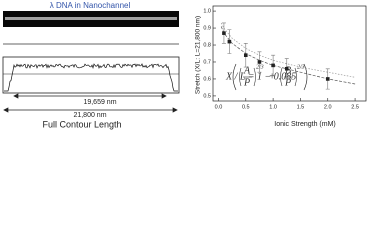 Image resolution: width=374 pixels, height=240 pixels. Describe the element at coordinates (272, 76) in the screenshot. I see `eq-plus: +` at that location.